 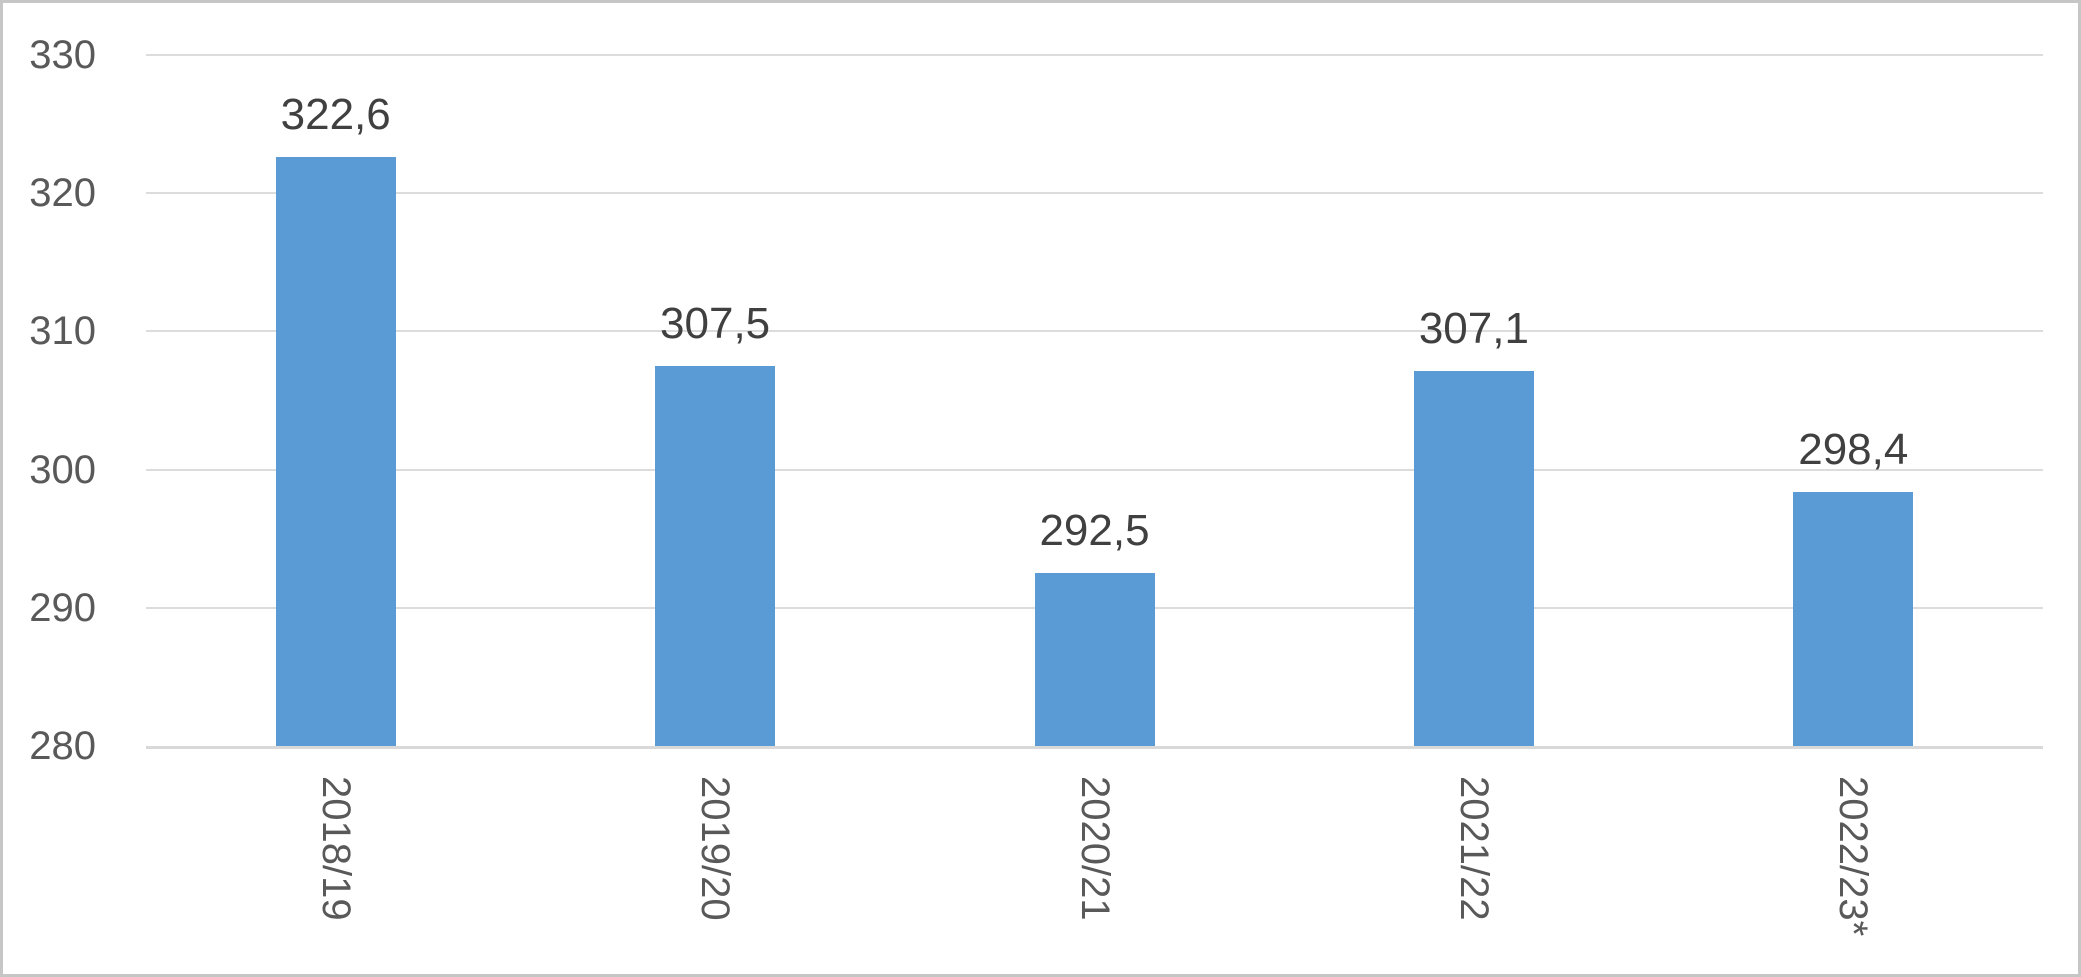 What do you see at coordinates (1094, 747) in the screenshot?
I see `x-axis-line` at bounding box center [1094, 747].